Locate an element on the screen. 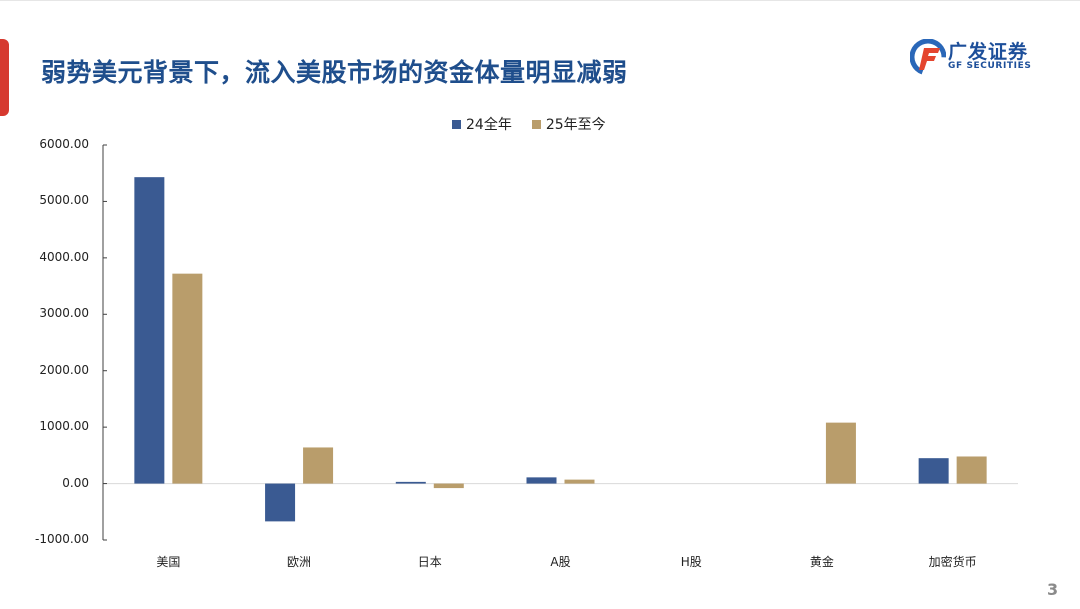 The height and width of the screenshot is (609, 1080). top-border is located at coordinates (540, 0).